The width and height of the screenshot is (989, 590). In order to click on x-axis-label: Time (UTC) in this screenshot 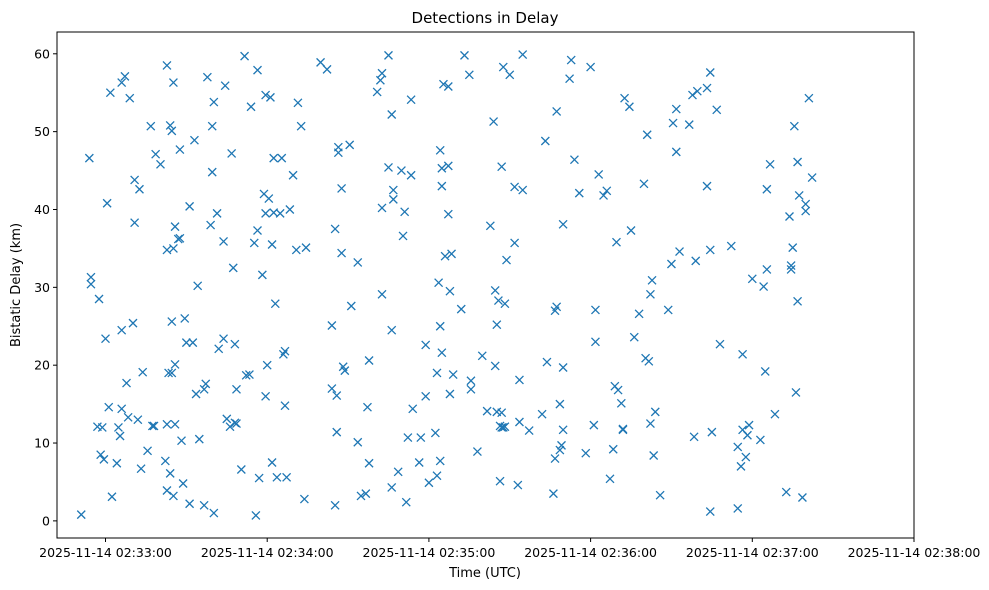, I will do `click(484, 573)`.